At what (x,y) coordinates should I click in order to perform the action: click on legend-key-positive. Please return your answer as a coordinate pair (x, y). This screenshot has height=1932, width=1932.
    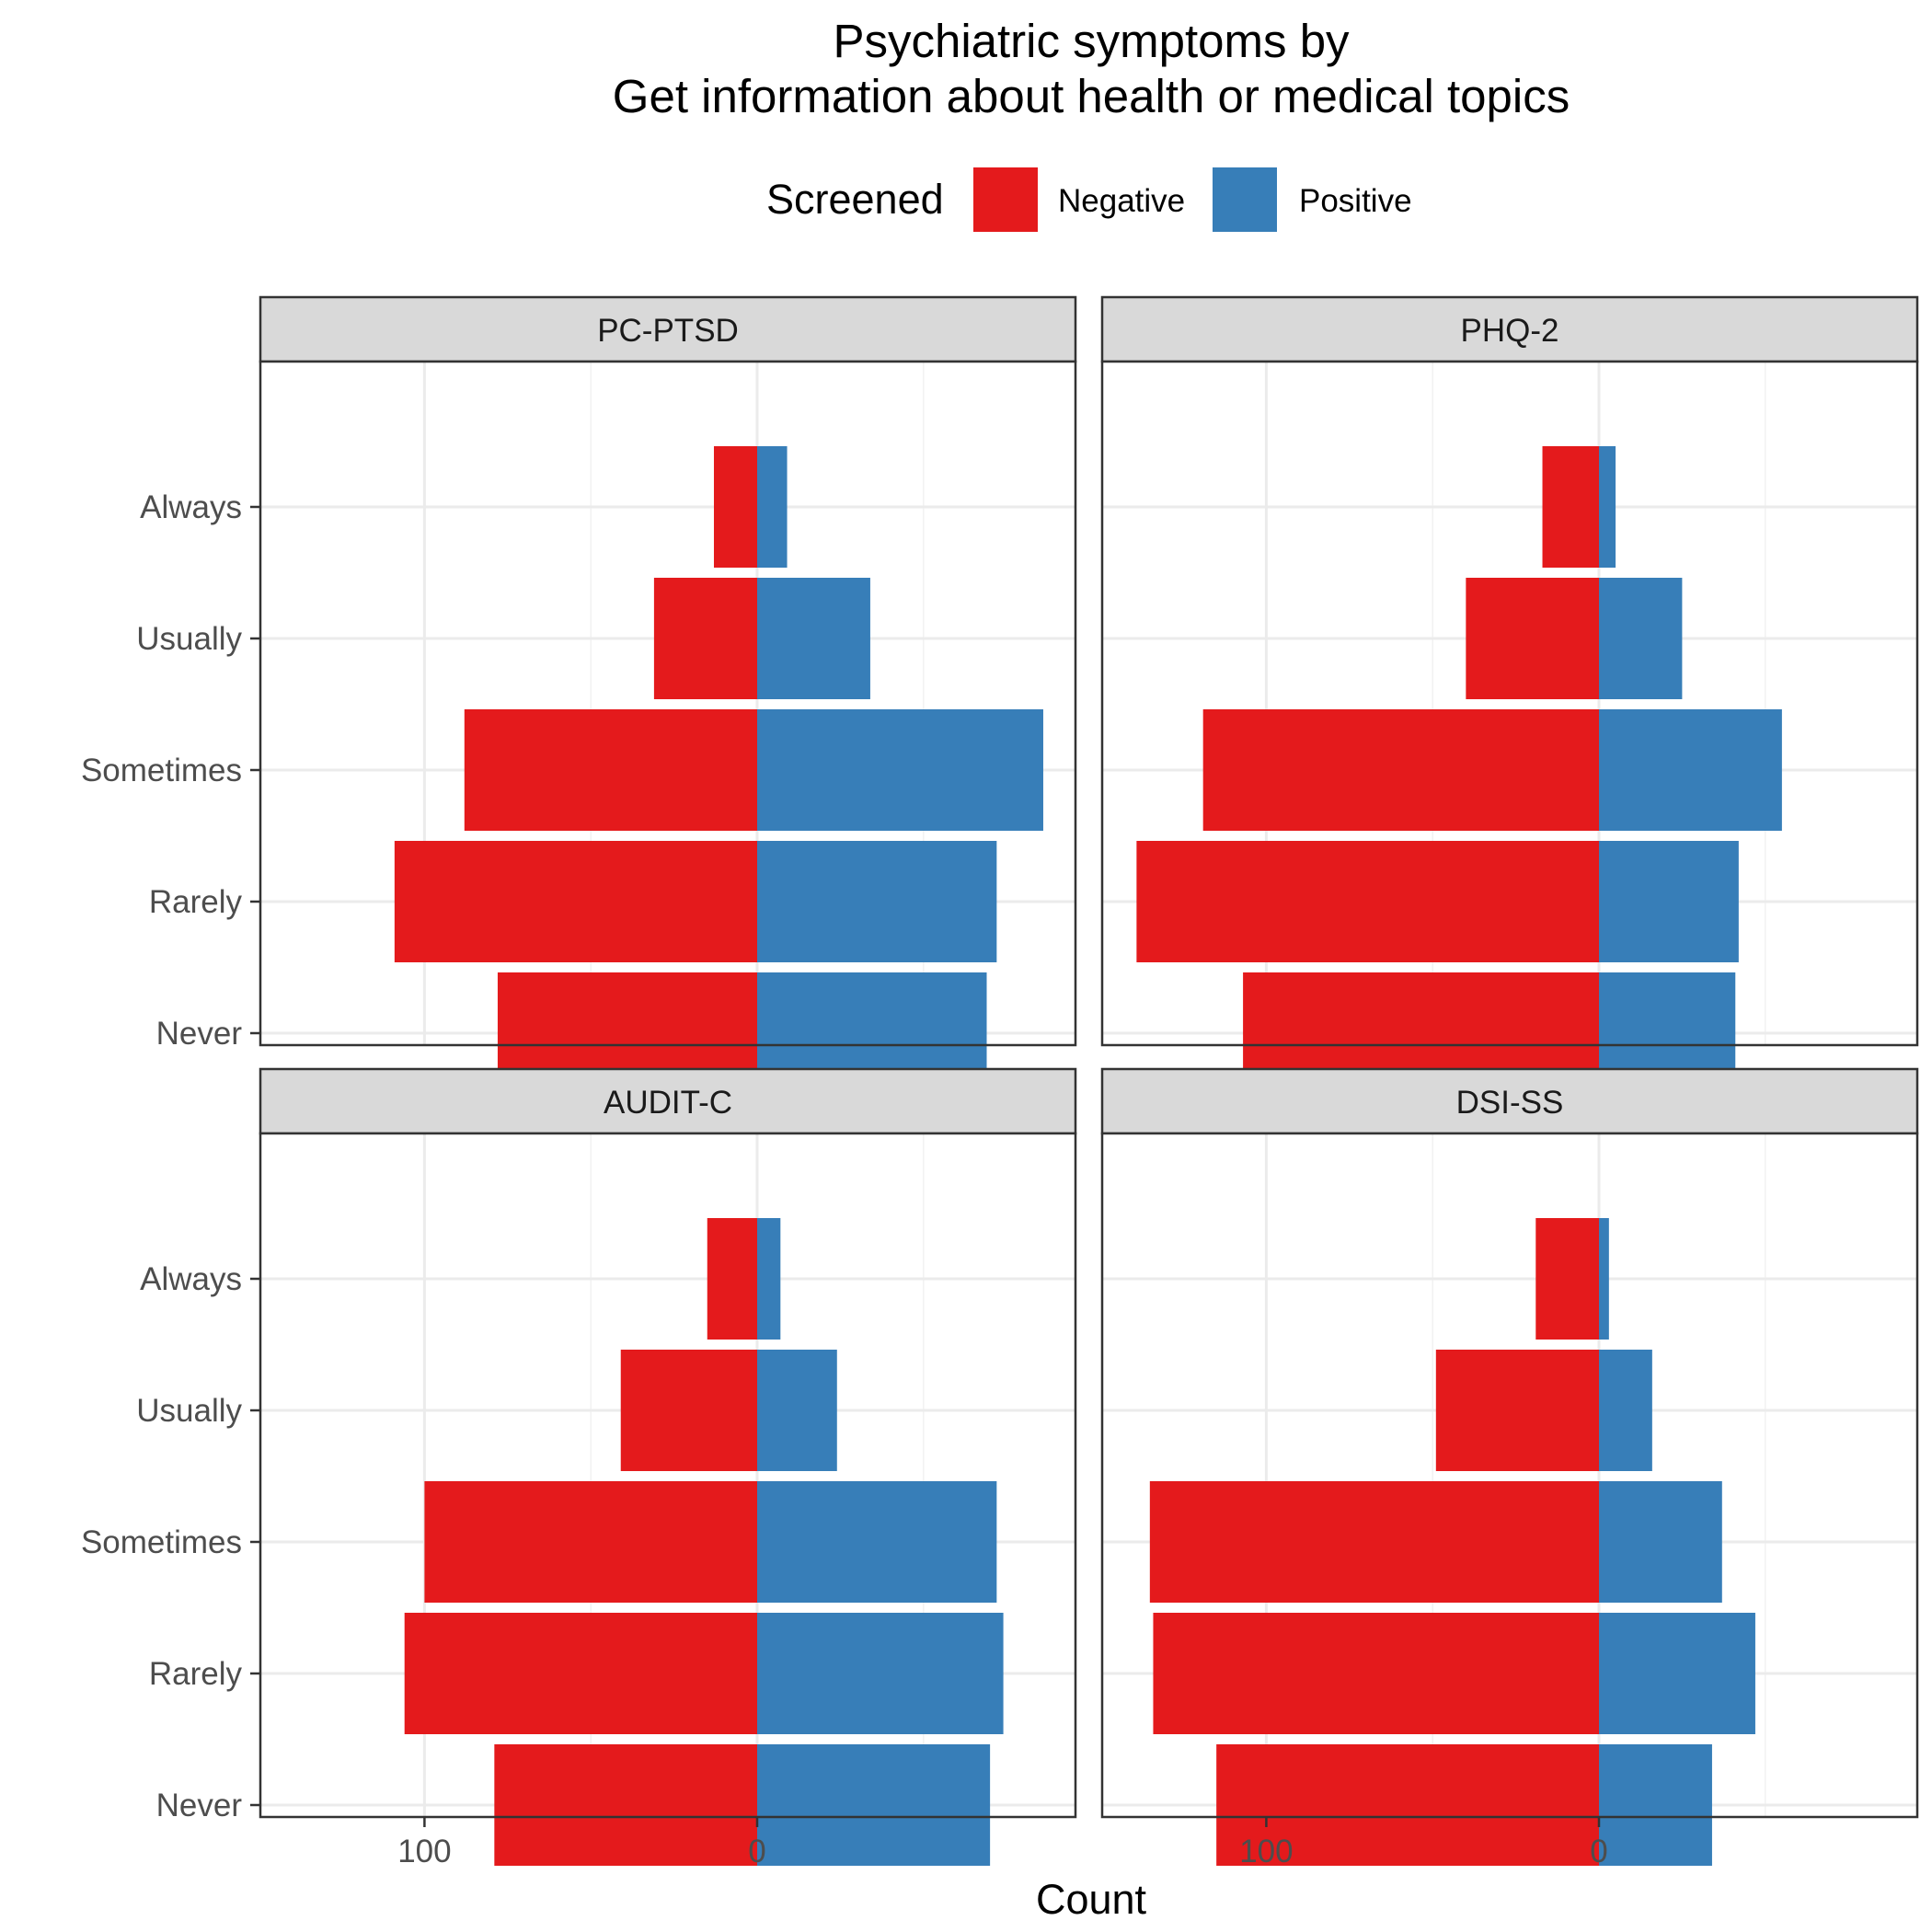
    Looking at the image, I should click on (1245, 199).